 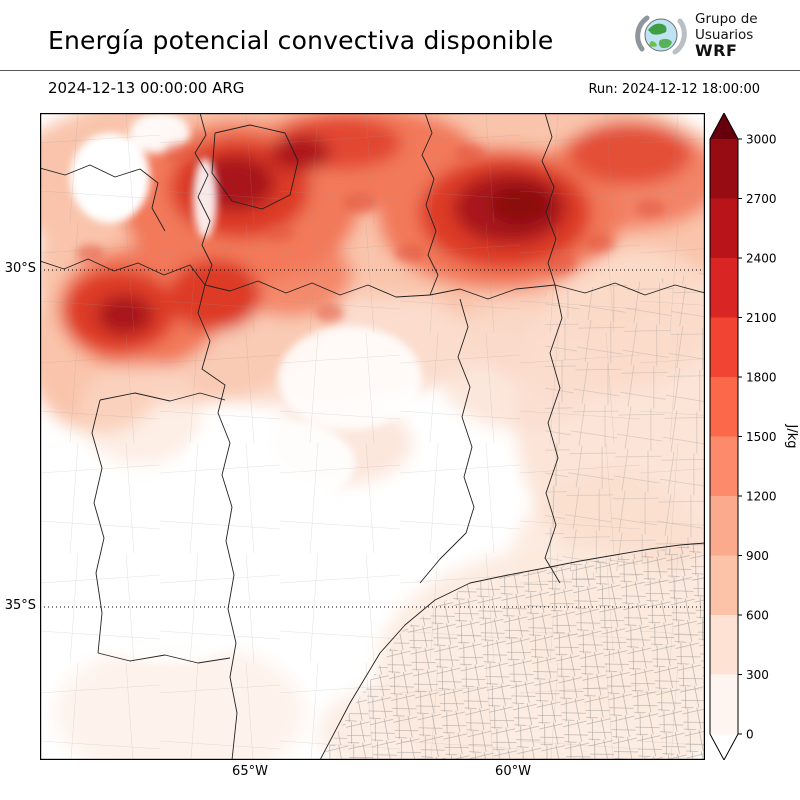 I want to click on logo-text: Grupo de Usuarios WRF, so click(x=726, y=35).